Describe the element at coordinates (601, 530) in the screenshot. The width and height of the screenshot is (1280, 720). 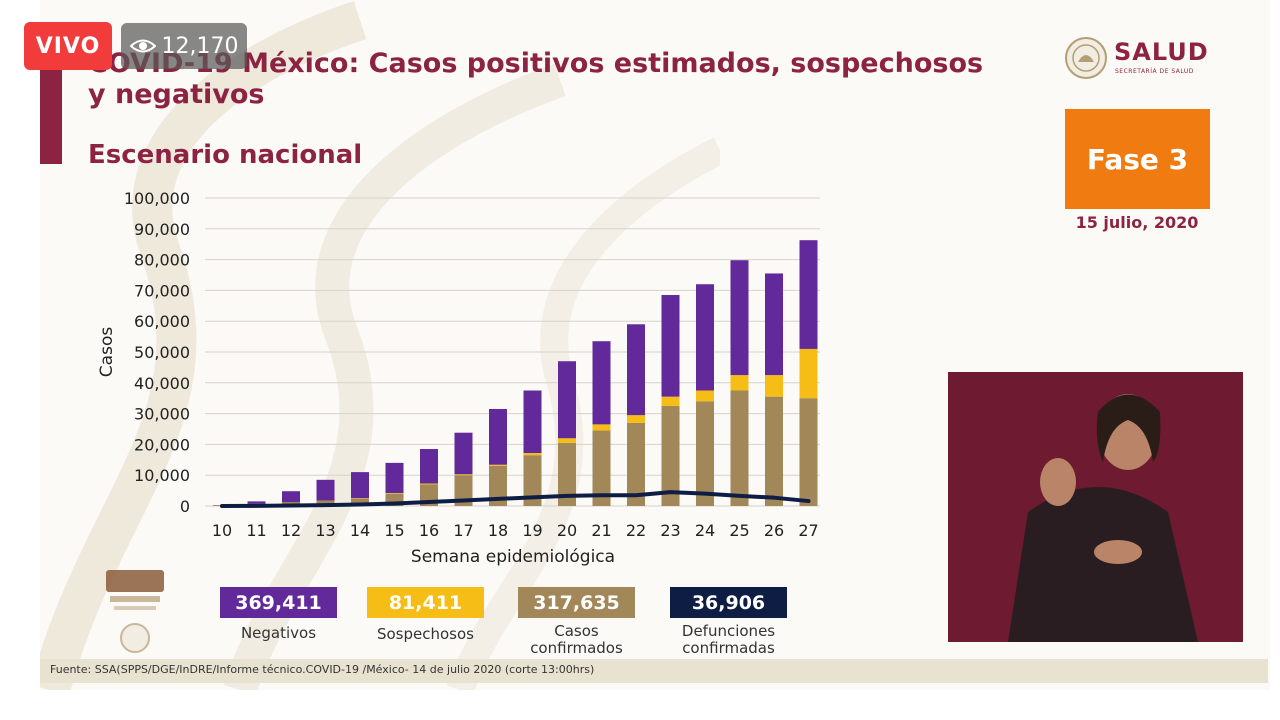
I see `x-tick-label: 21` at that location.